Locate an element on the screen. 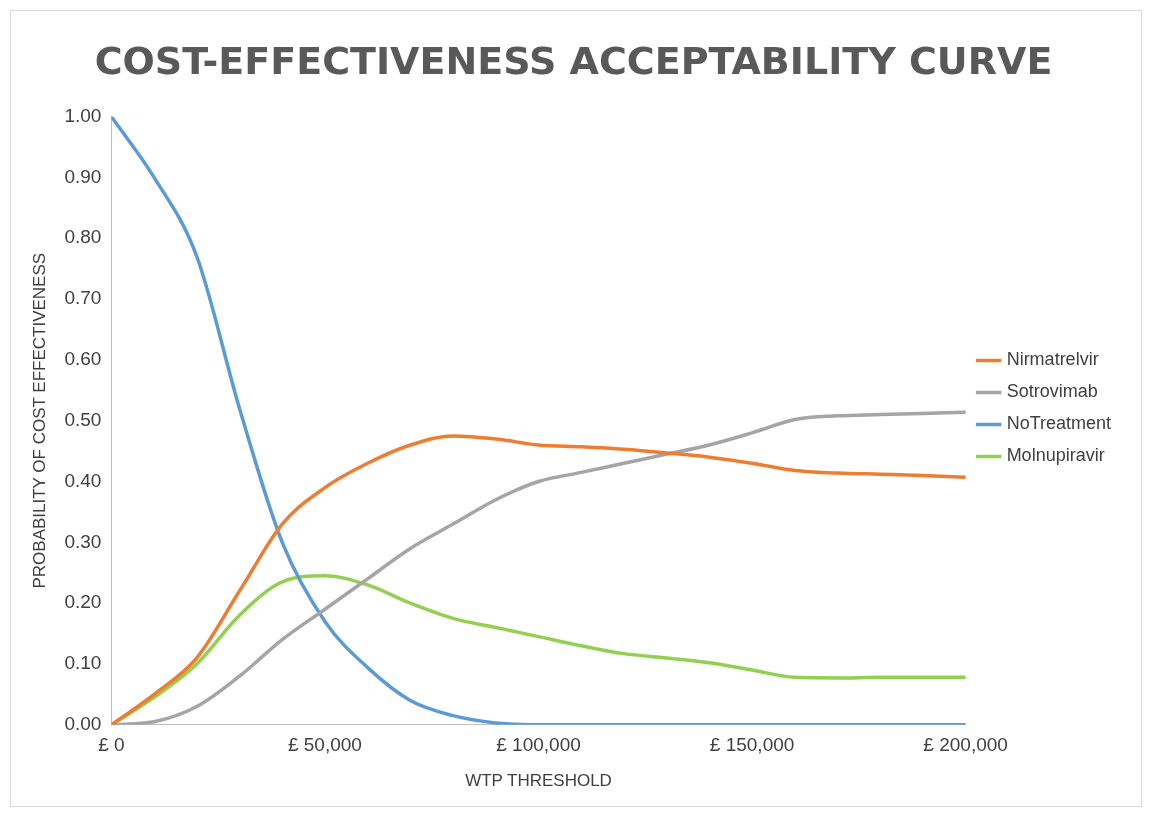 This screenshot has height=813, width=1149. legend-label: Molnupiravir is located at coordinates (1055, 455).